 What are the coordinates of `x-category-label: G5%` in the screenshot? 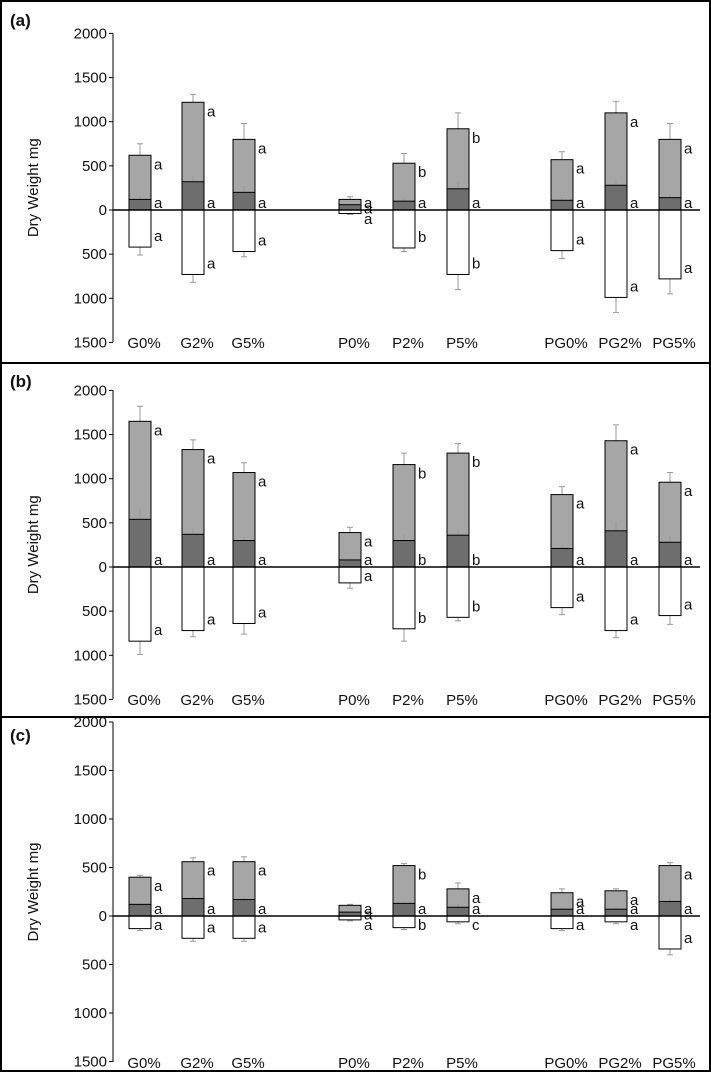 It's located at (247, 1063).